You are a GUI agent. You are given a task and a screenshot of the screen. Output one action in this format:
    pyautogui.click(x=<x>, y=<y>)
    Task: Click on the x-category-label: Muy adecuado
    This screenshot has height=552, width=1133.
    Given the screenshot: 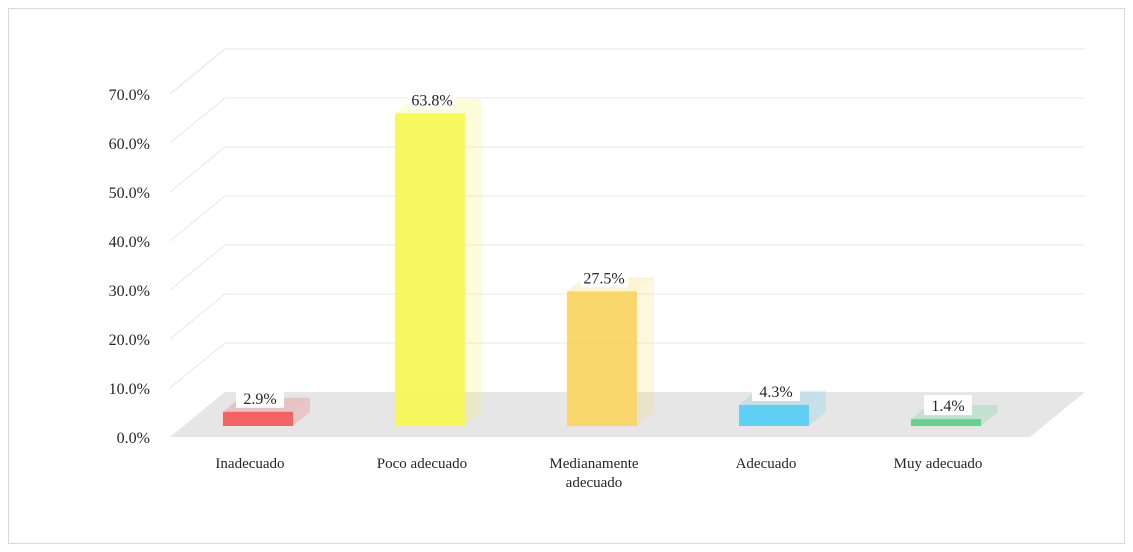 What is the action you would take?
    pyautogui.click(x=938, y=464)
    